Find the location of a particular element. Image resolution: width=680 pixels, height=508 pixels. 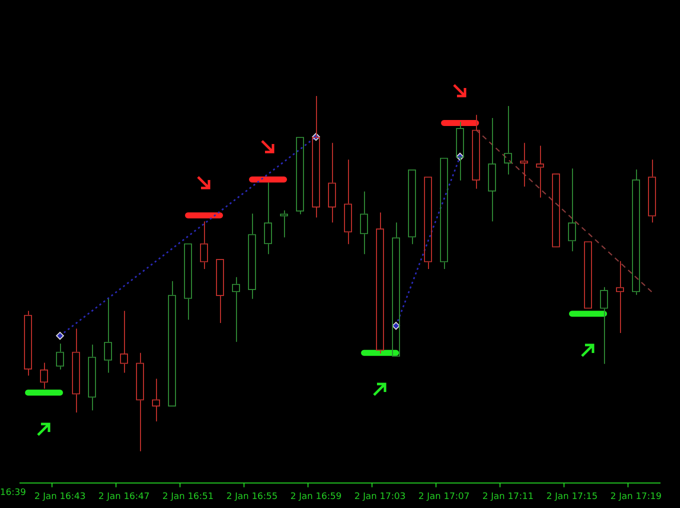

x-tick-label: 2 Jan 17:15 is located at coordinates (572, 497).